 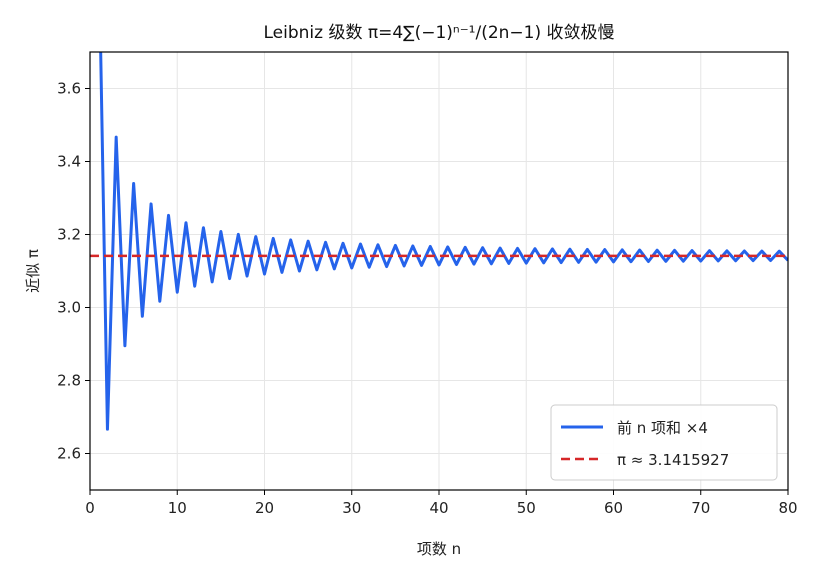 What do you see at coordinates (438, 32) in the screenshot?
I see `chart-title: Leibniz 级数 π=4∑(−1)ⁿ⁻¹/(2n−1) 收敛极慢` at bounding box center [438, 32].